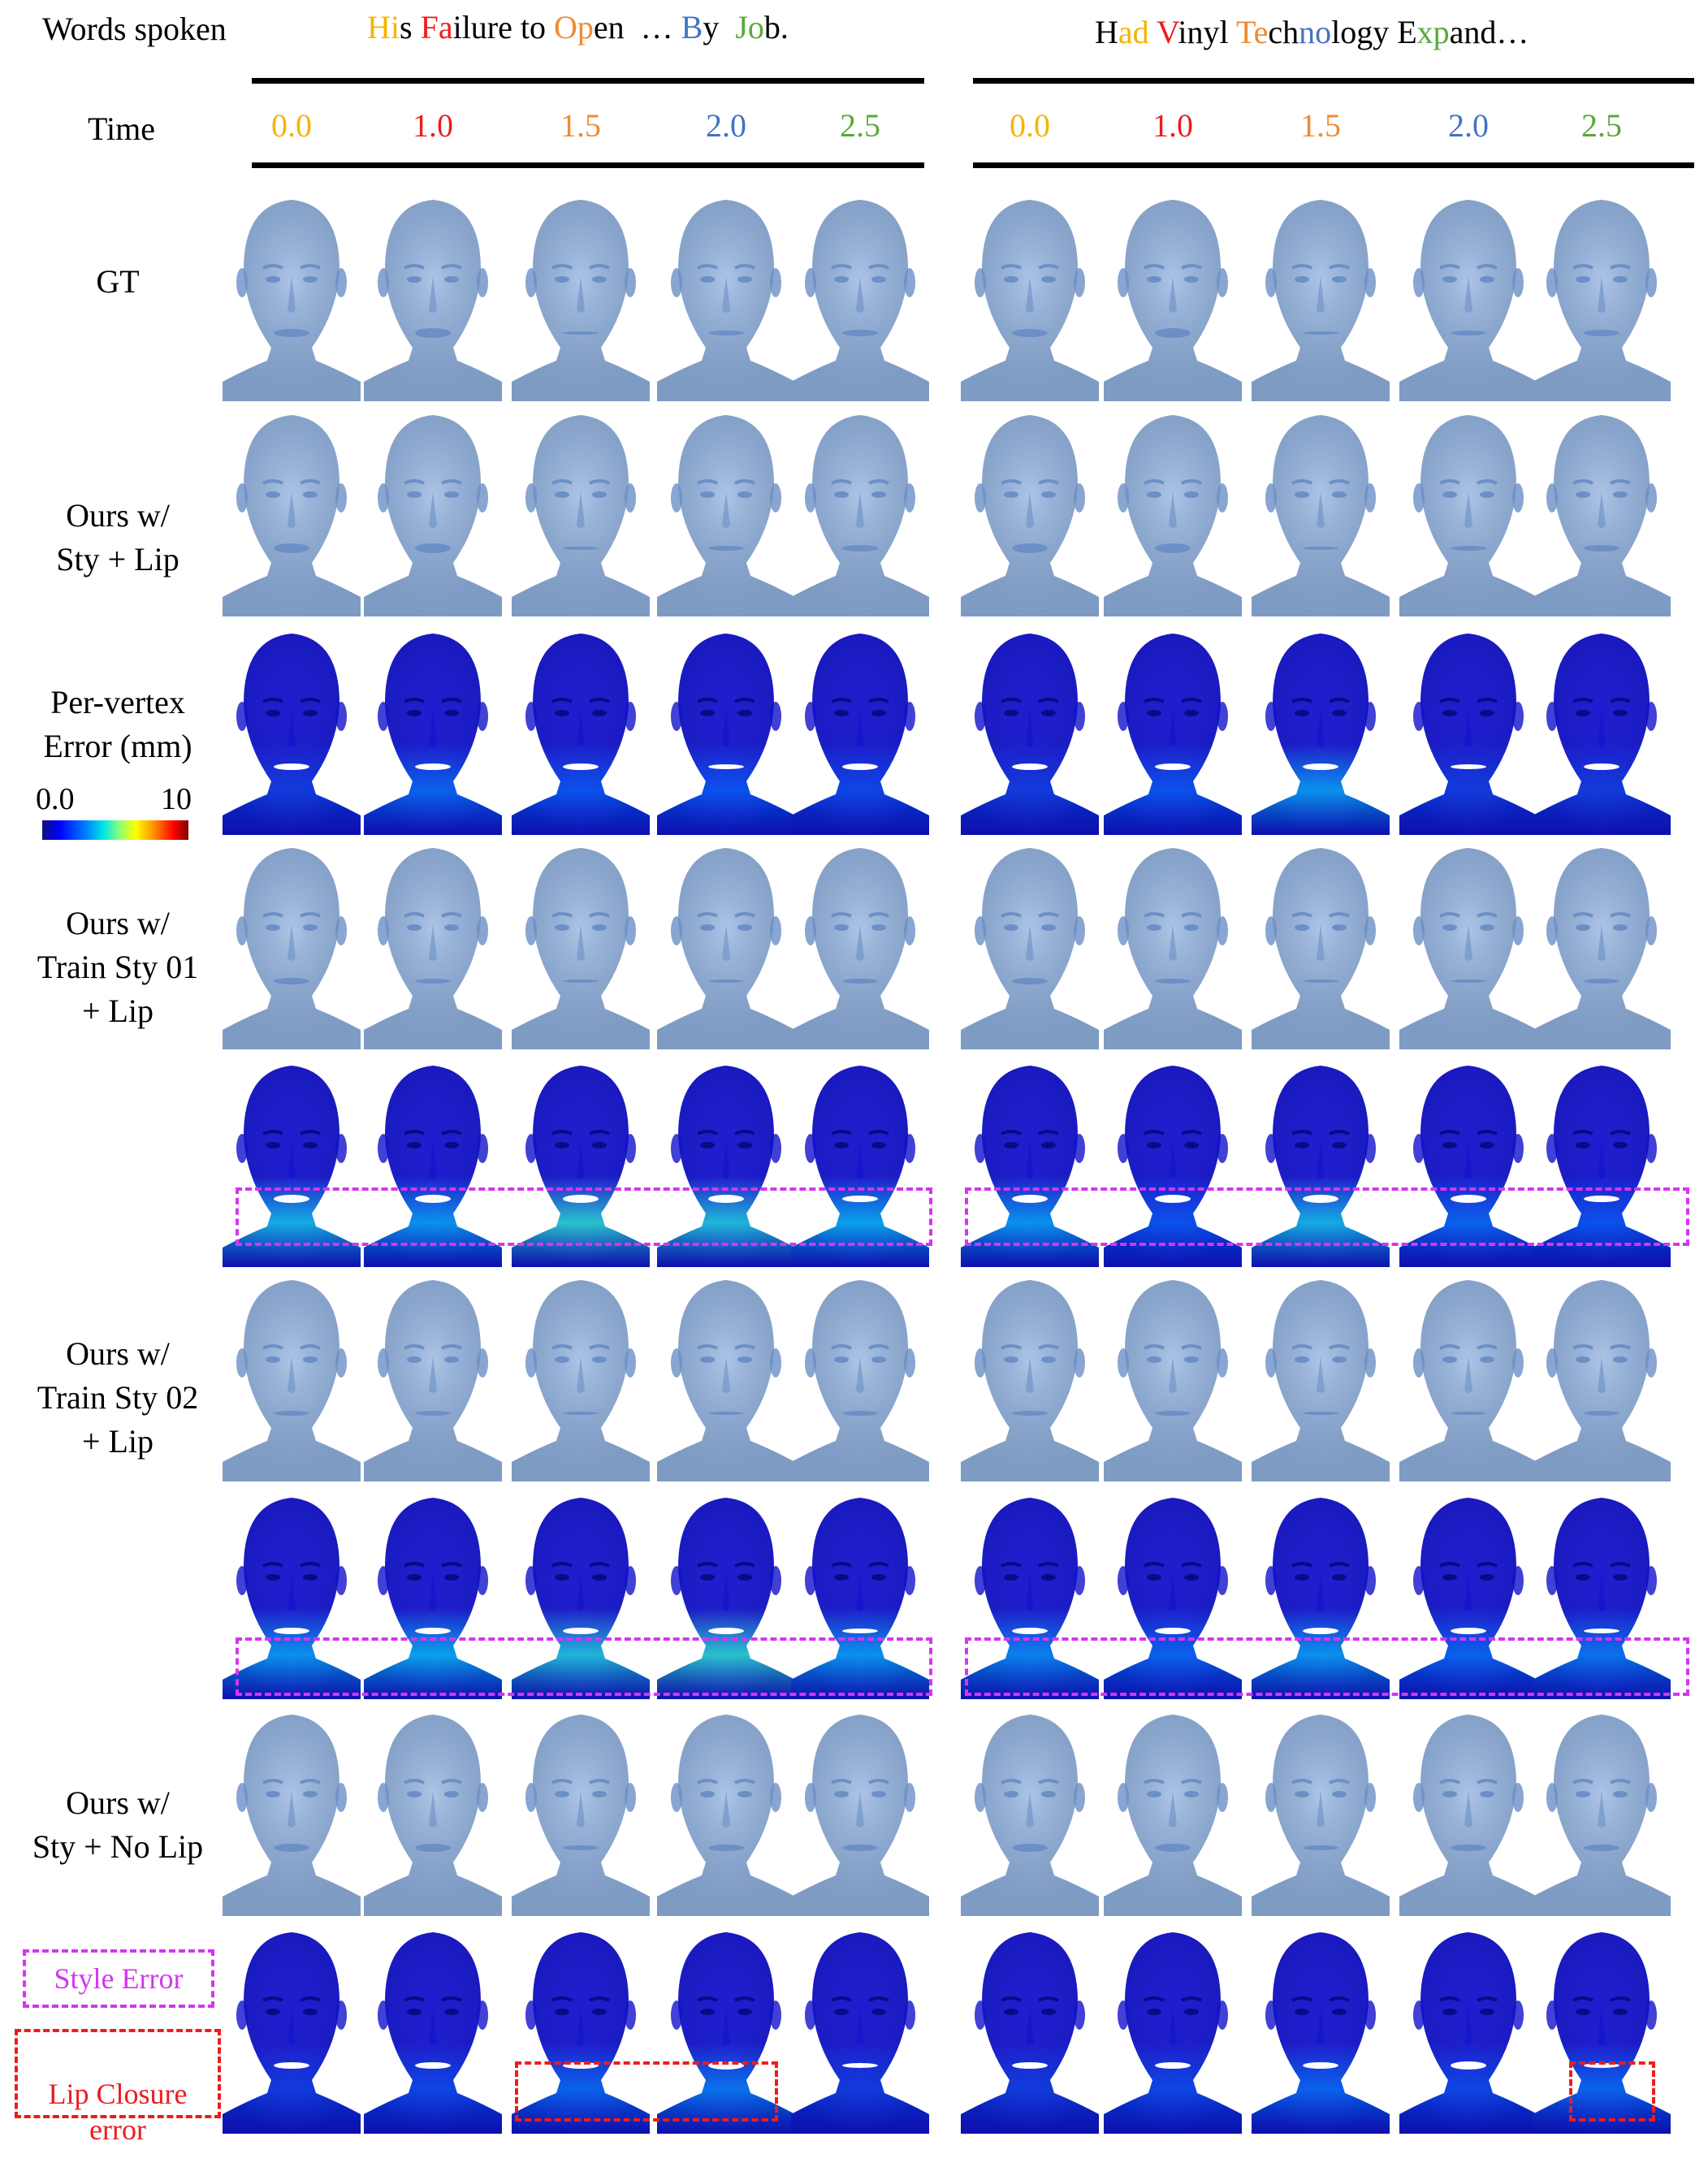 Image resolution: width=1708 pixels, height=2167 pixels. I want to click on error-heatmap-right-r2-c3, so click(1468, 728).